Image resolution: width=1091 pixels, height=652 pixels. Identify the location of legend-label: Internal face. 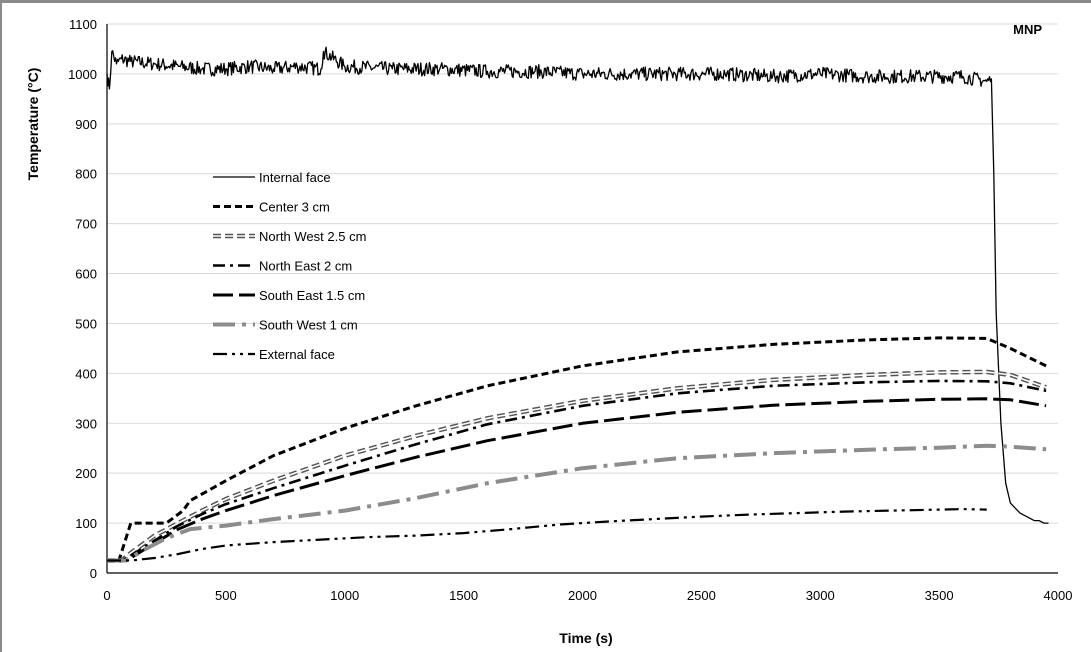
(295, 177).